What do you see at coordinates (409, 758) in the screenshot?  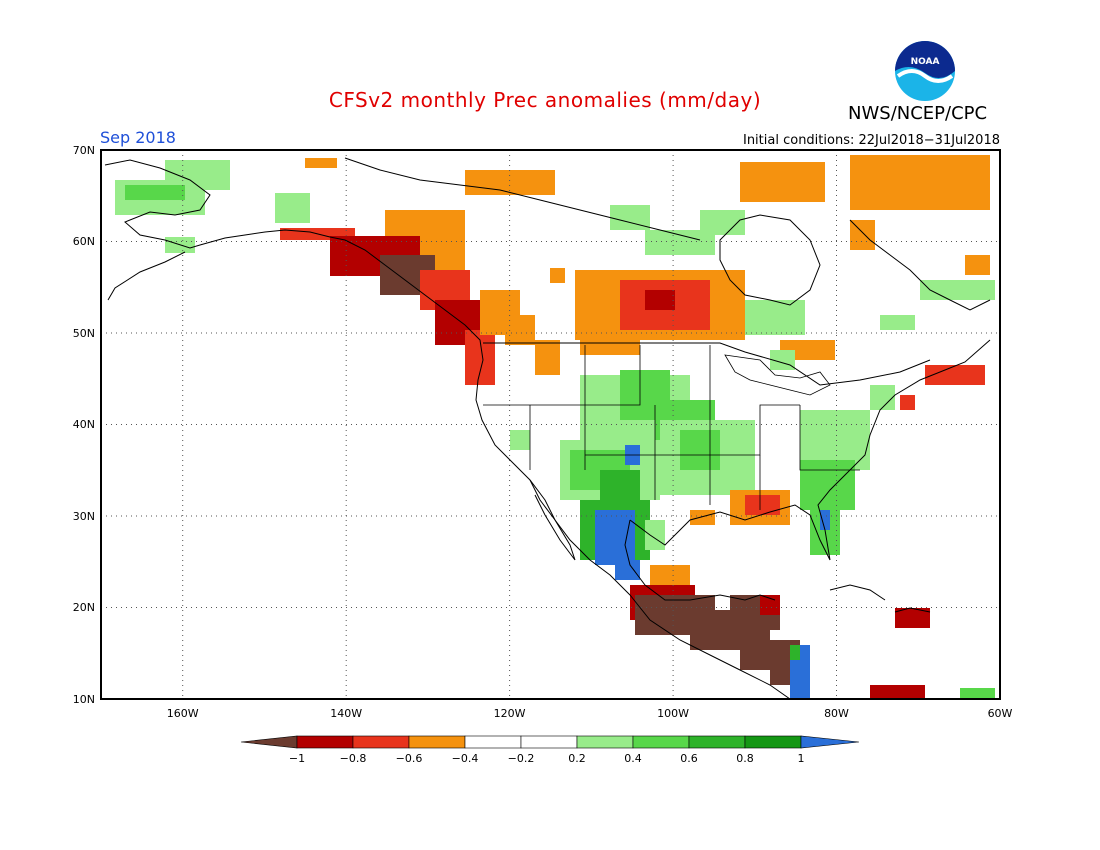 I see `legend-tick: −0.6` at bounding box center [409, 758].